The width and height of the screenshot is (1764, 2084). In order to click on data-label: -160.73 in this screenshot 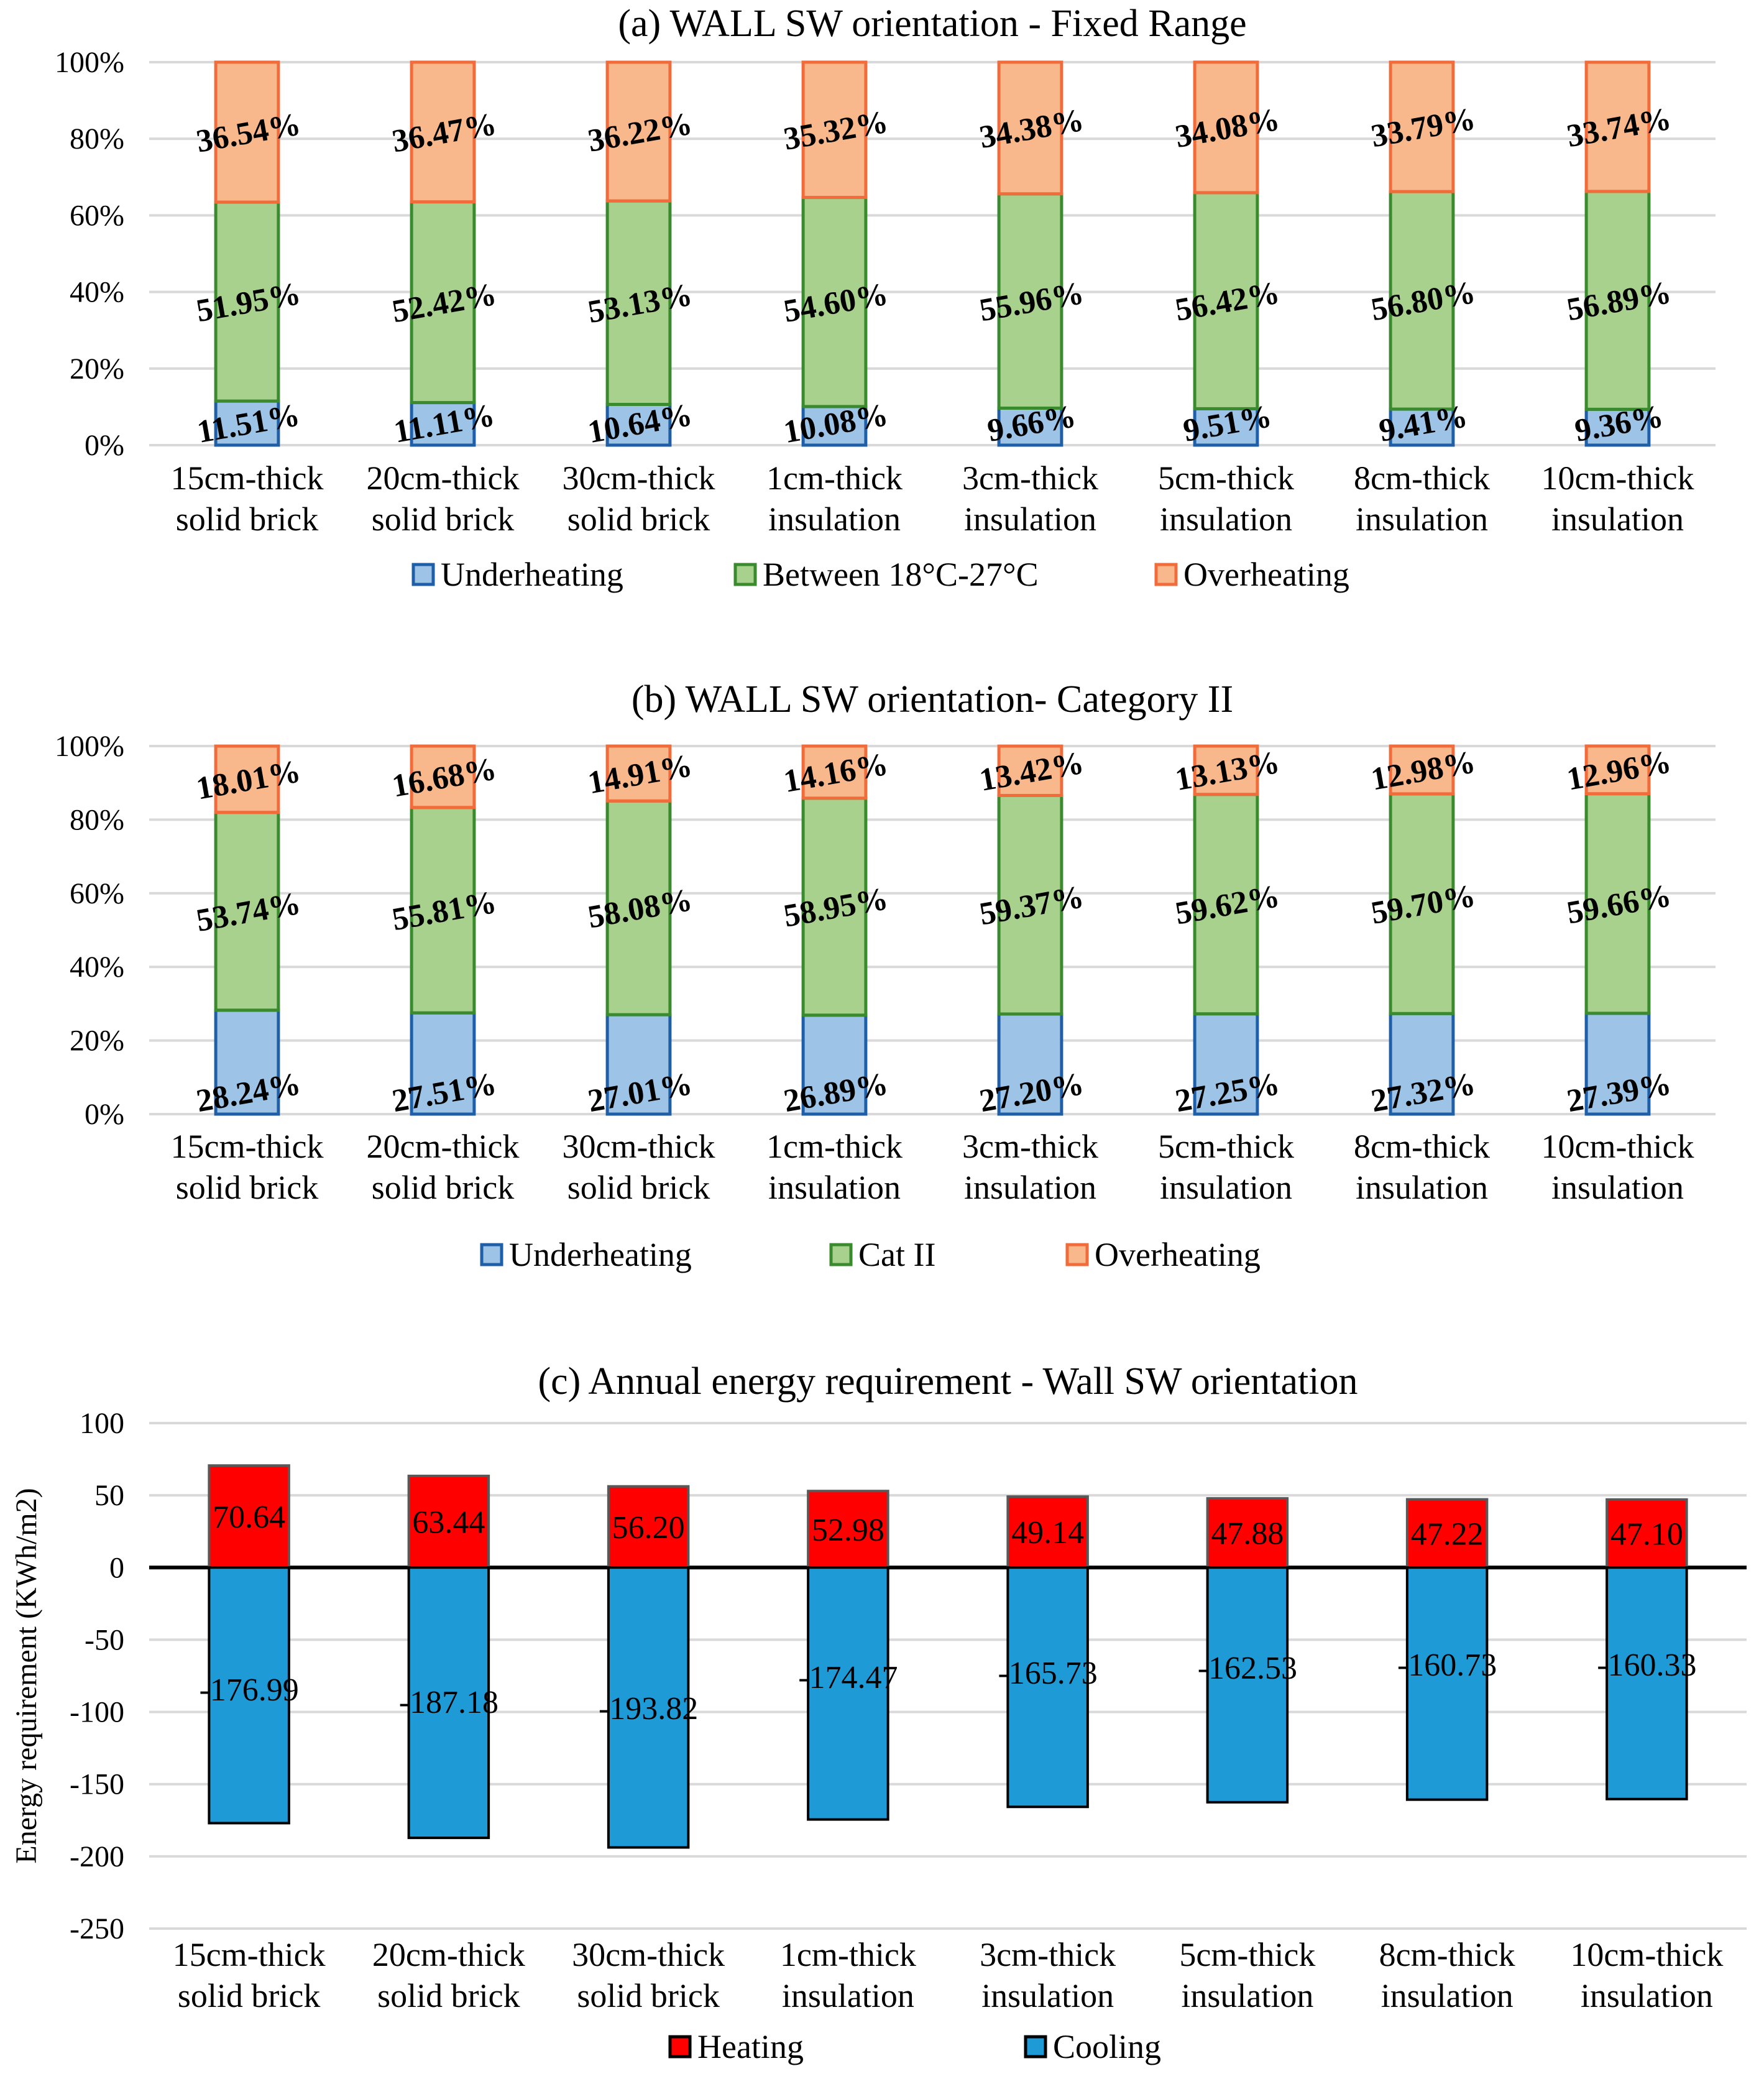, I will do `click(1447, 1665)`.